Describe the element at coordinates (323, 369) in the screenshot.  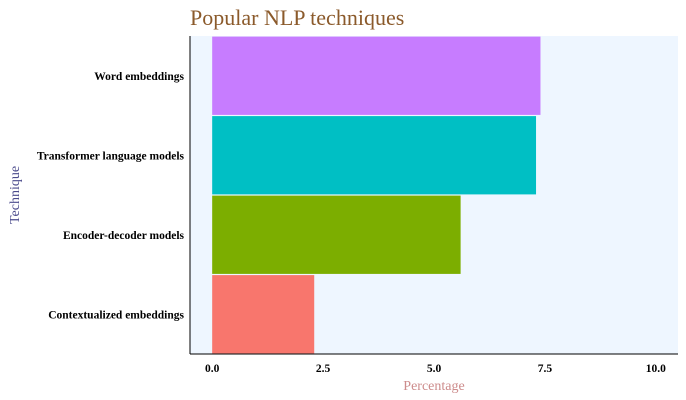
I see `x-tick-label: 2.5` at that location.